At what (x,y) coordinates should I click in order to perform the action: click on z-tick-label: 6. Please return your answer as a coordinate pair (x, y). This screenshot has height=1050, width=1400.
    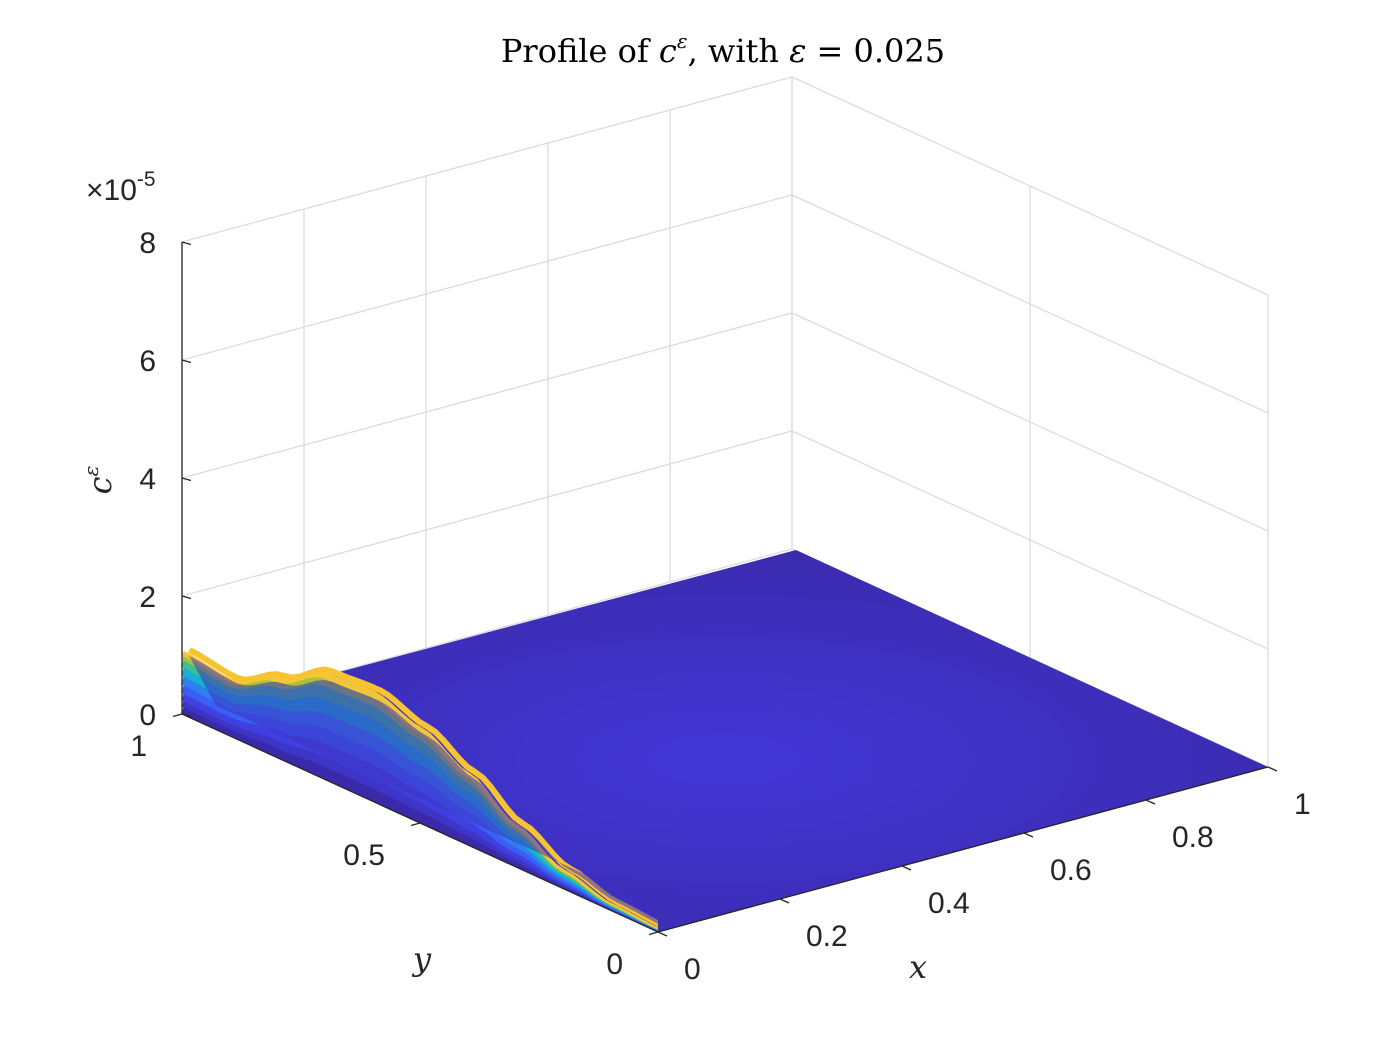
    Looking at the image, I should click on (147, 361).